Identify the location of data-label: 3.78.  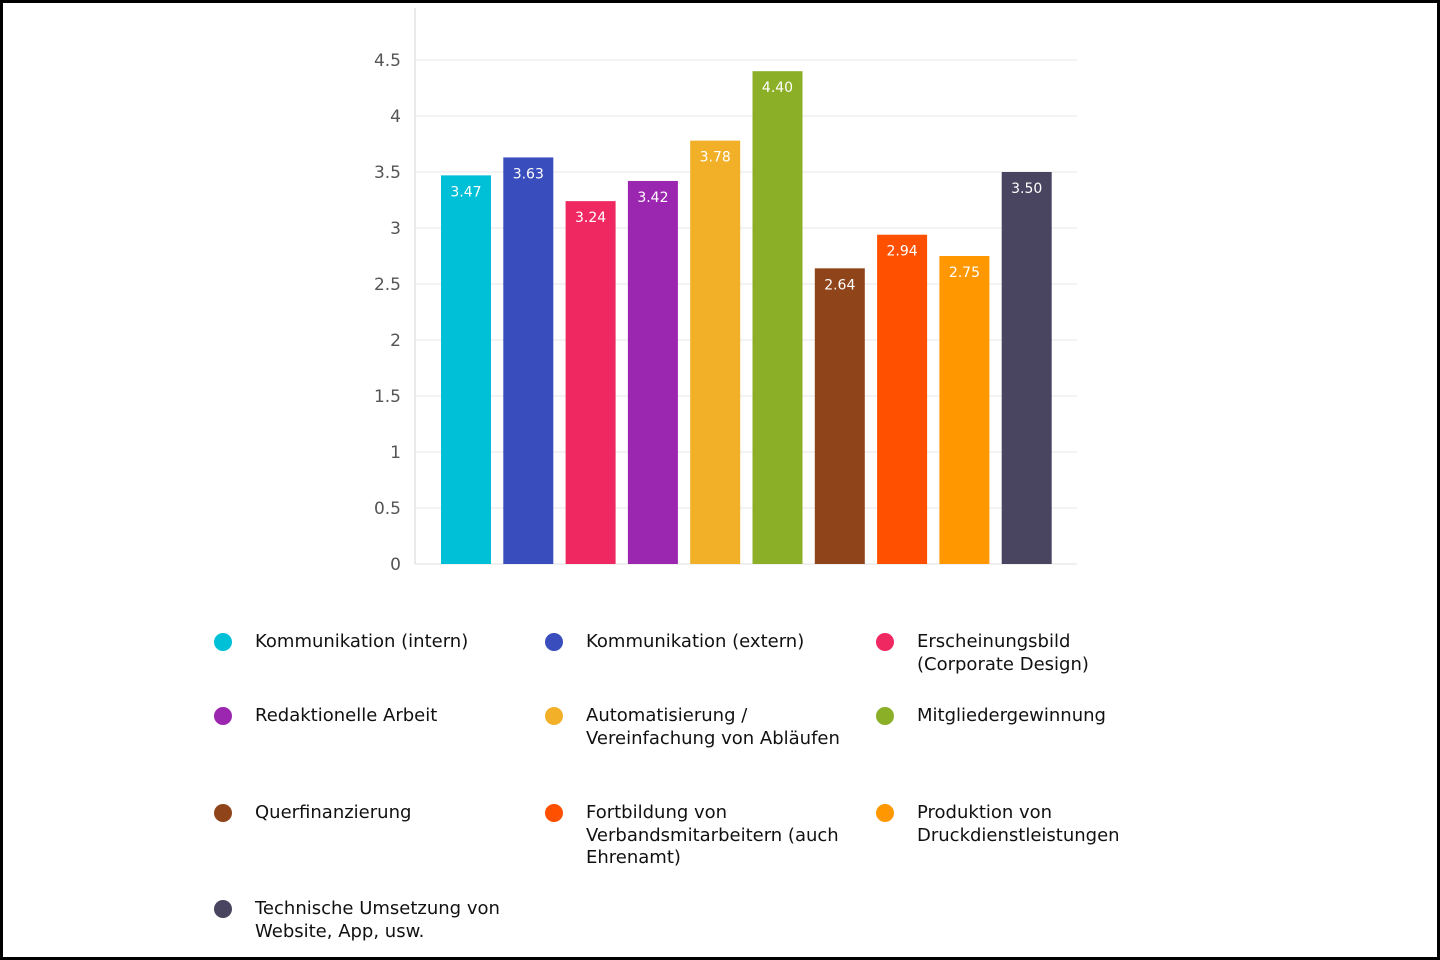
(715, 158).